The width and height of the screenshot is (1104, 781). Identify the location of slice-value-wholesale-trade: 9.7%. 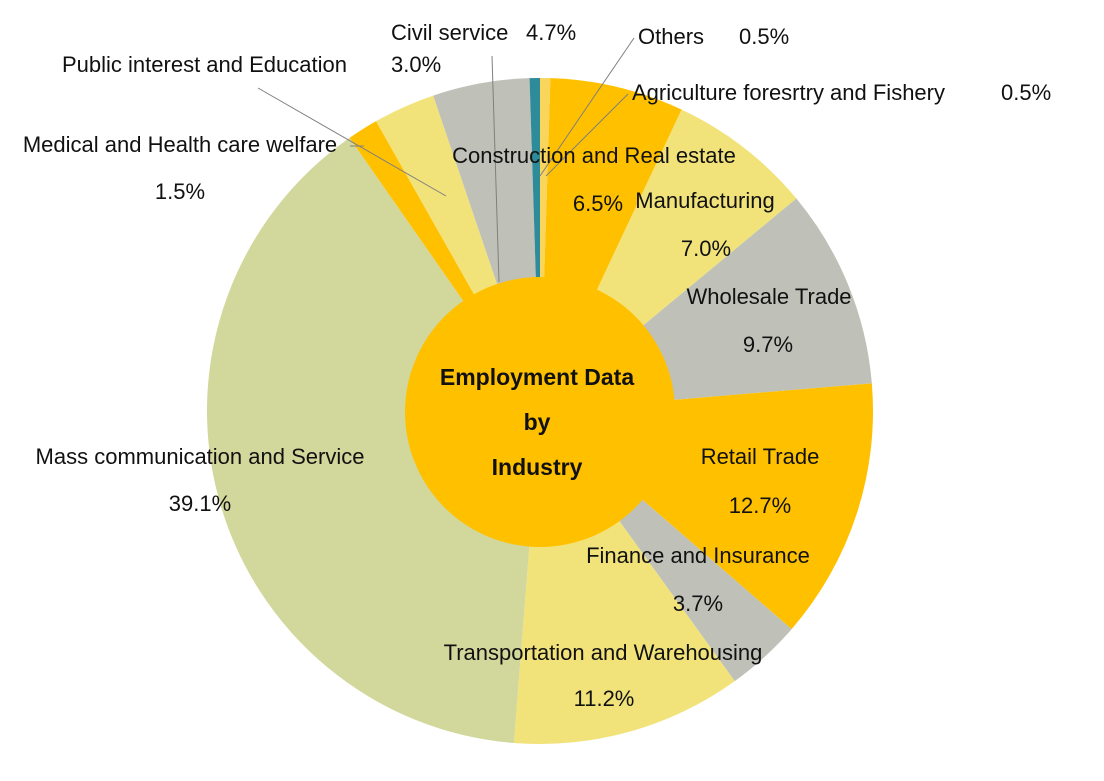
(768, 344).